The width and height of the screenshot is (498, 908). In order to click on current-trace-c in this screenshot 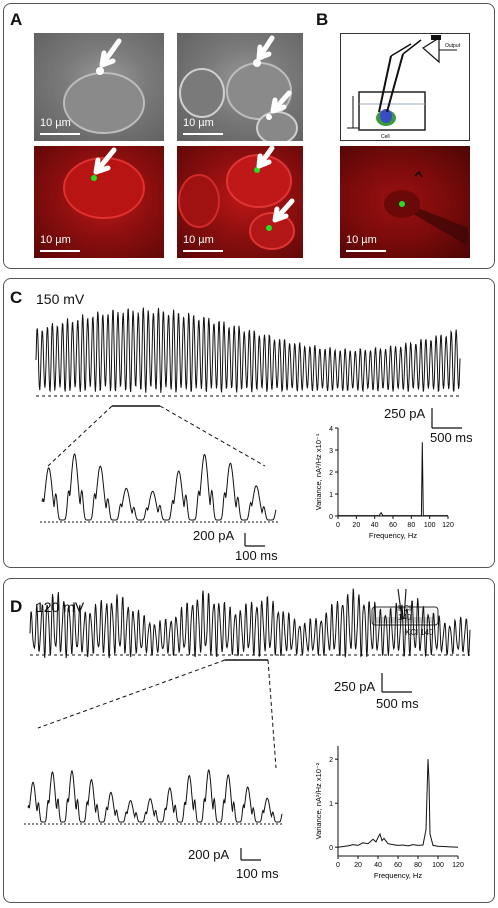, I will do `click(248, 350)`.